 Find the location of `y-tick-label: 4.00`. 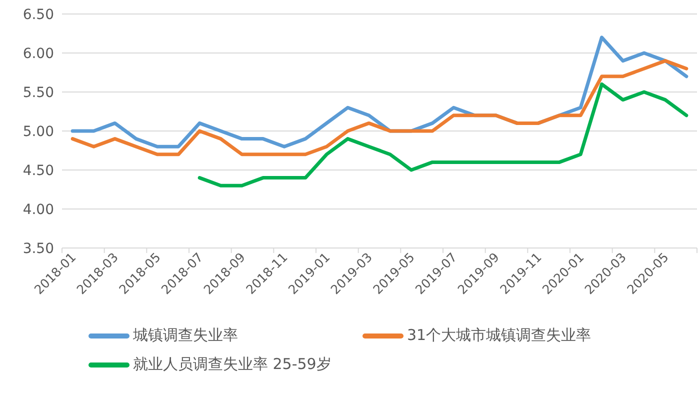

y-tick-label: 4.00 is located at coordinates (38, 210).